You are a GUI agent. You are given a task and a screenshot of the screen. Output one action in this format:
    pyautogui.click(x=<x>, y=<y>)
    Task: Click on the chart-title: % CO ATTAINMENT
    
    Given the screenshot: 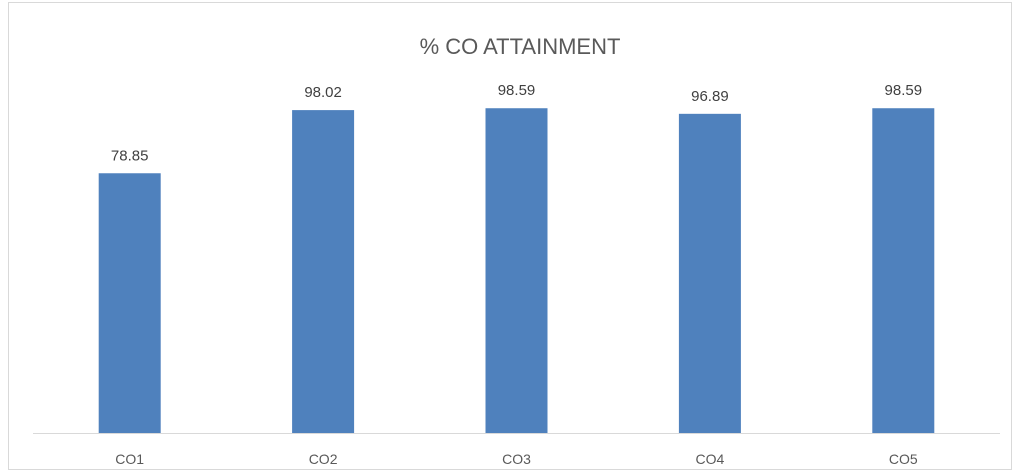 What is the action you would take?
    pyautogui.click(x=520, y=46)
    